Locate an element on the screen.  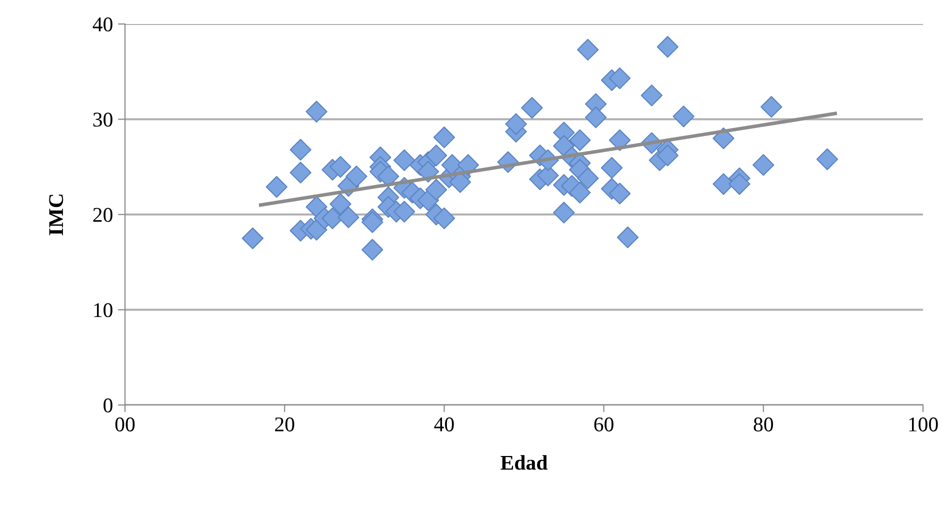
y-tick-label: 10 is located at coordinates (103, 310).